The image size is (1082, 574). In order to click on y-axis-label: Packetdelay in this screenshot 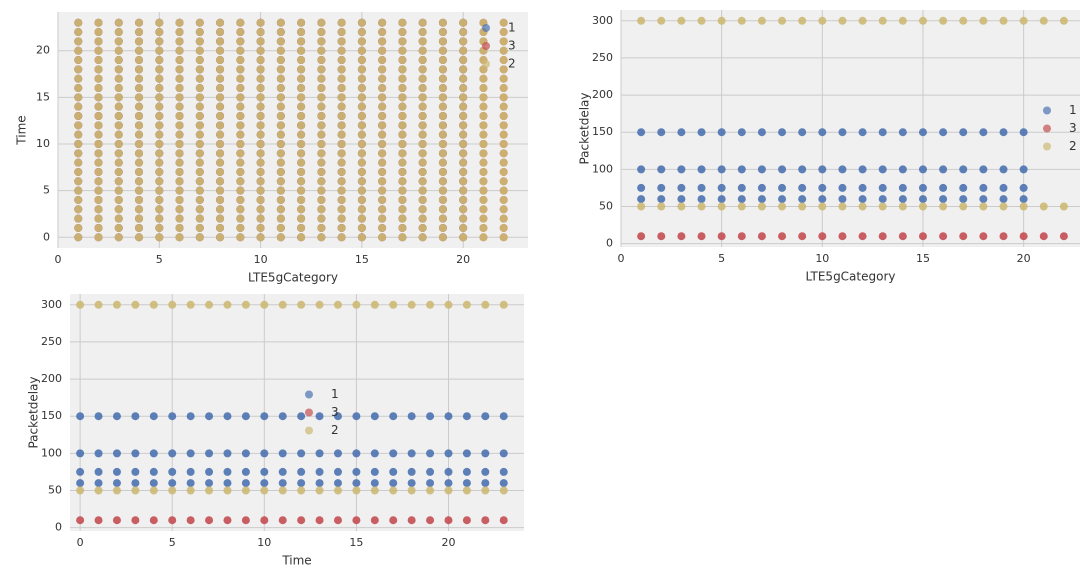, I will do `click(34, 412)`.